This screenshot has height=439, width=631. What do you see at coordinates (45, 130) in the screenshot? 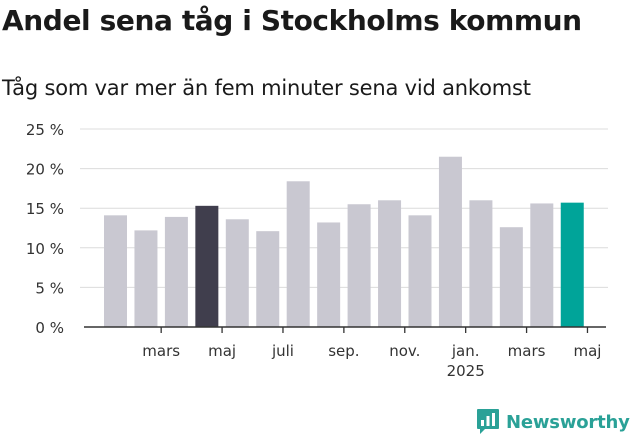
I see `y-tick-label: 25 %` at bounding box center [45, 130].